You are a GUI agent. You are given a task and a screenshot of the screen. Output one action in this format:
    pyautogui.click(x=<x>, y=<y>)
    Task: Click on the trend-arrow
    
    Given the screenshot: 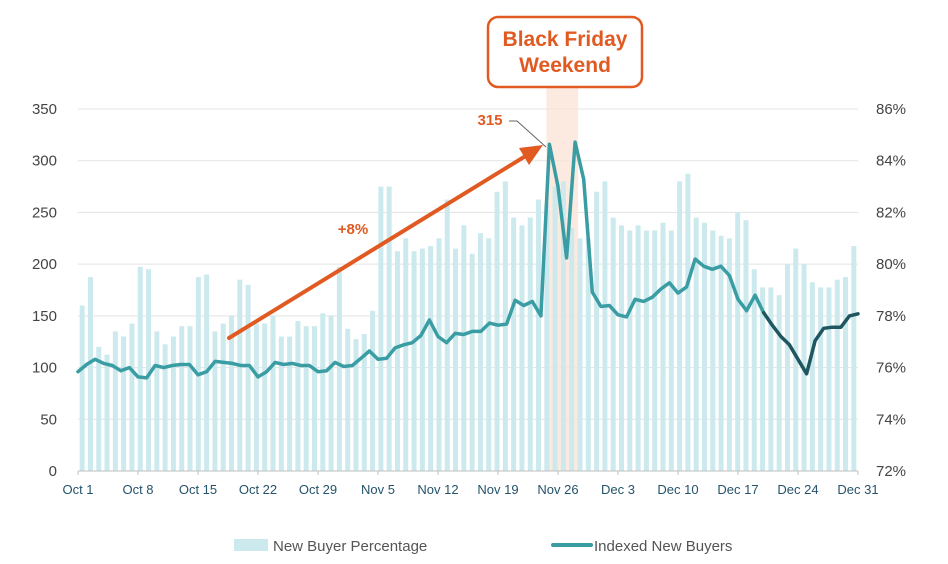 What is the action you would take?
    pyautogui.click(x=376, y=247)
    